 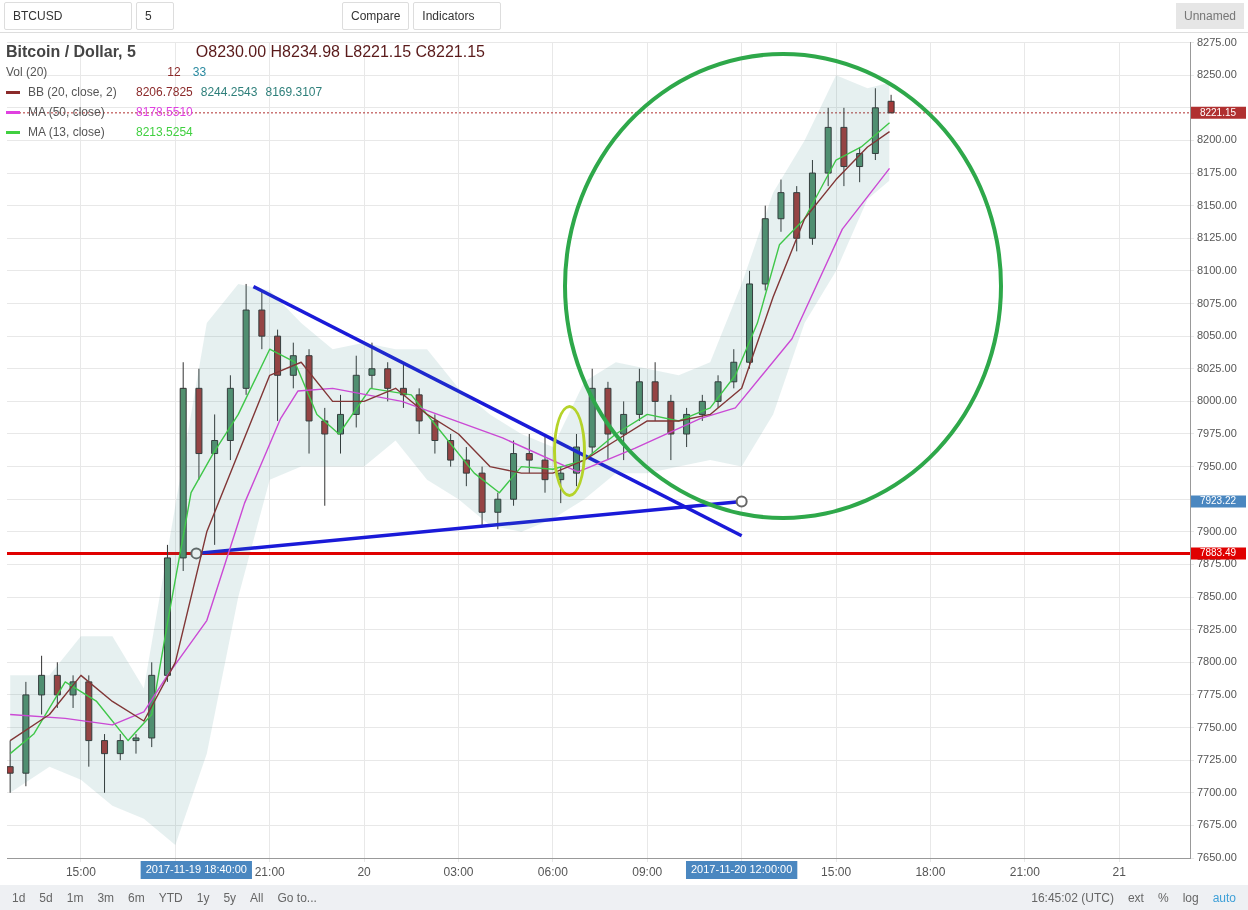 What do you see at coordinates (1217, 172) in the screenshot?
I see `y-tick-label: 8175.00` at bounding box center [1217, 172].